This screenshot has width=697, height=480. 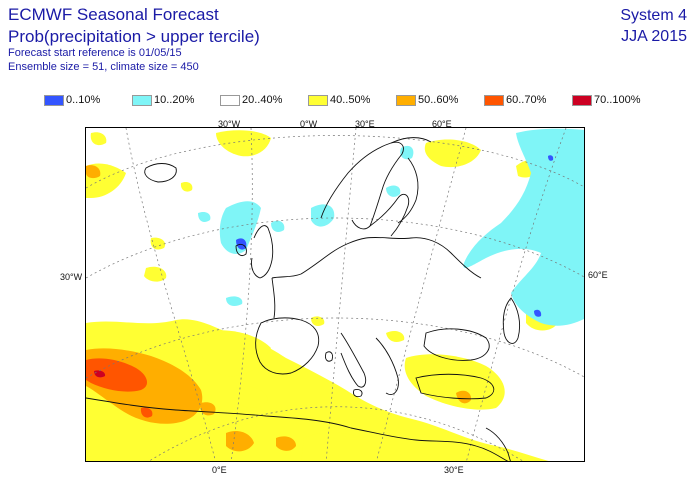 I want to click on grid-label-right-60e: 60°E, so click(x=598, y=275).